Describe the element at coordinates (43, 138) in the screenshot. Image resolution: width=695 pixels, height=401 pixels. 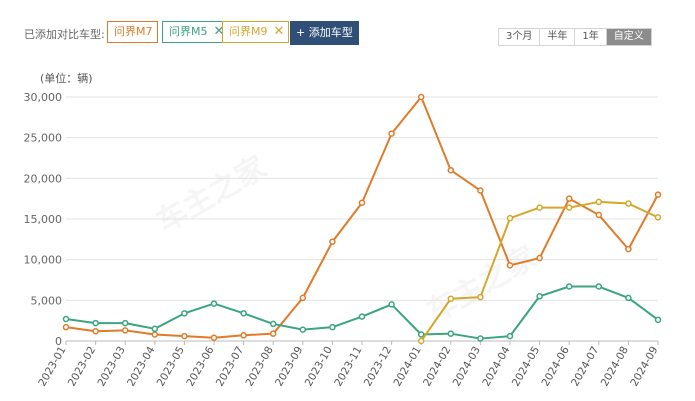
I see `y-tick-label: 25,000` at that location.